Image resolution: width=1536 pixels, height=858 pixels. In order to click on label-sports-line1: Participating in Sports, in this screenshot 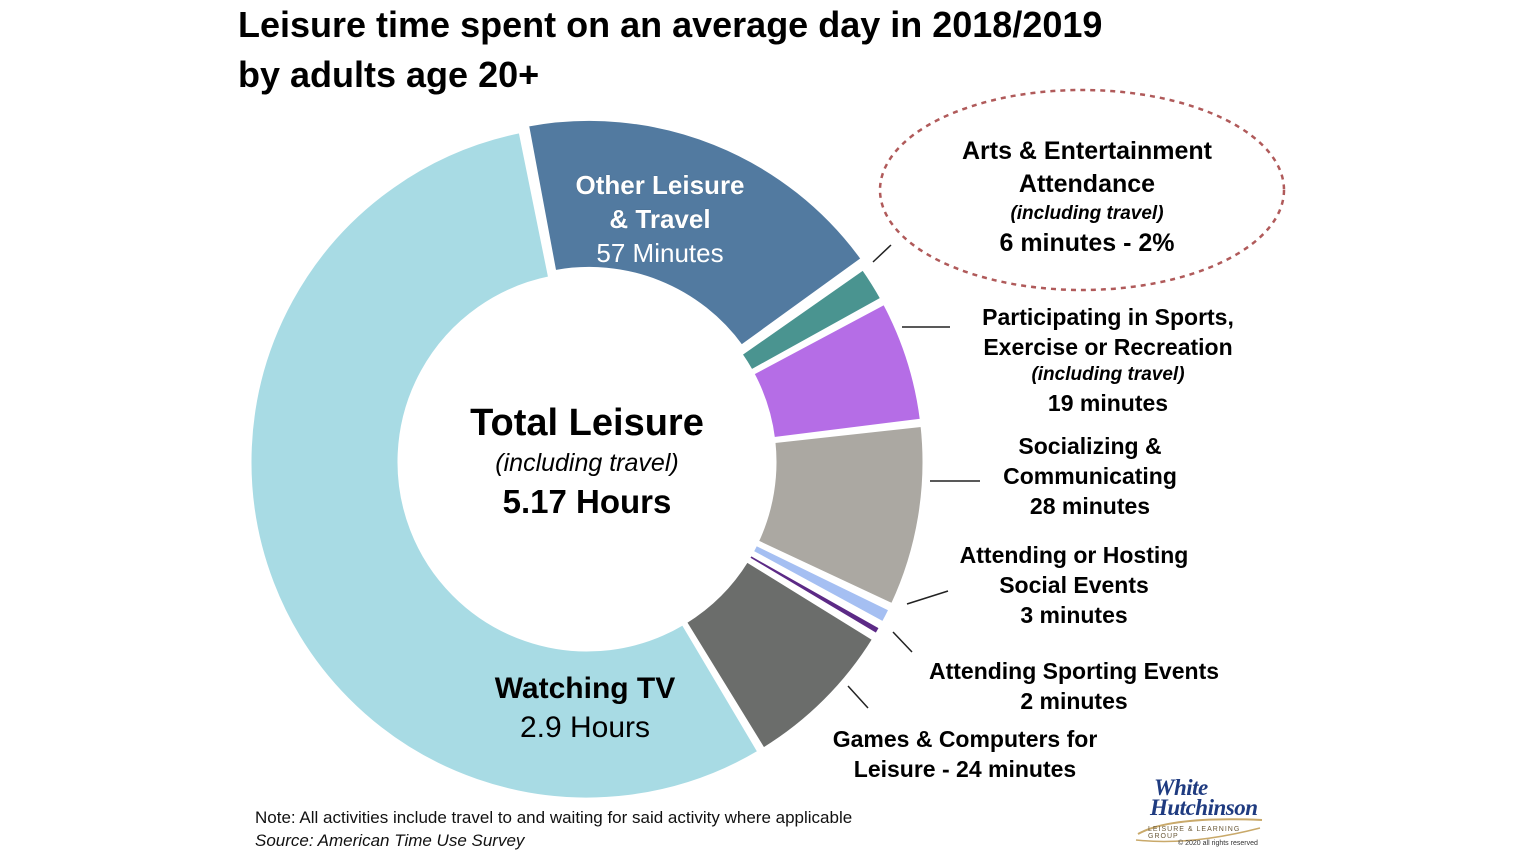, I will do `click(1108, 317)`.